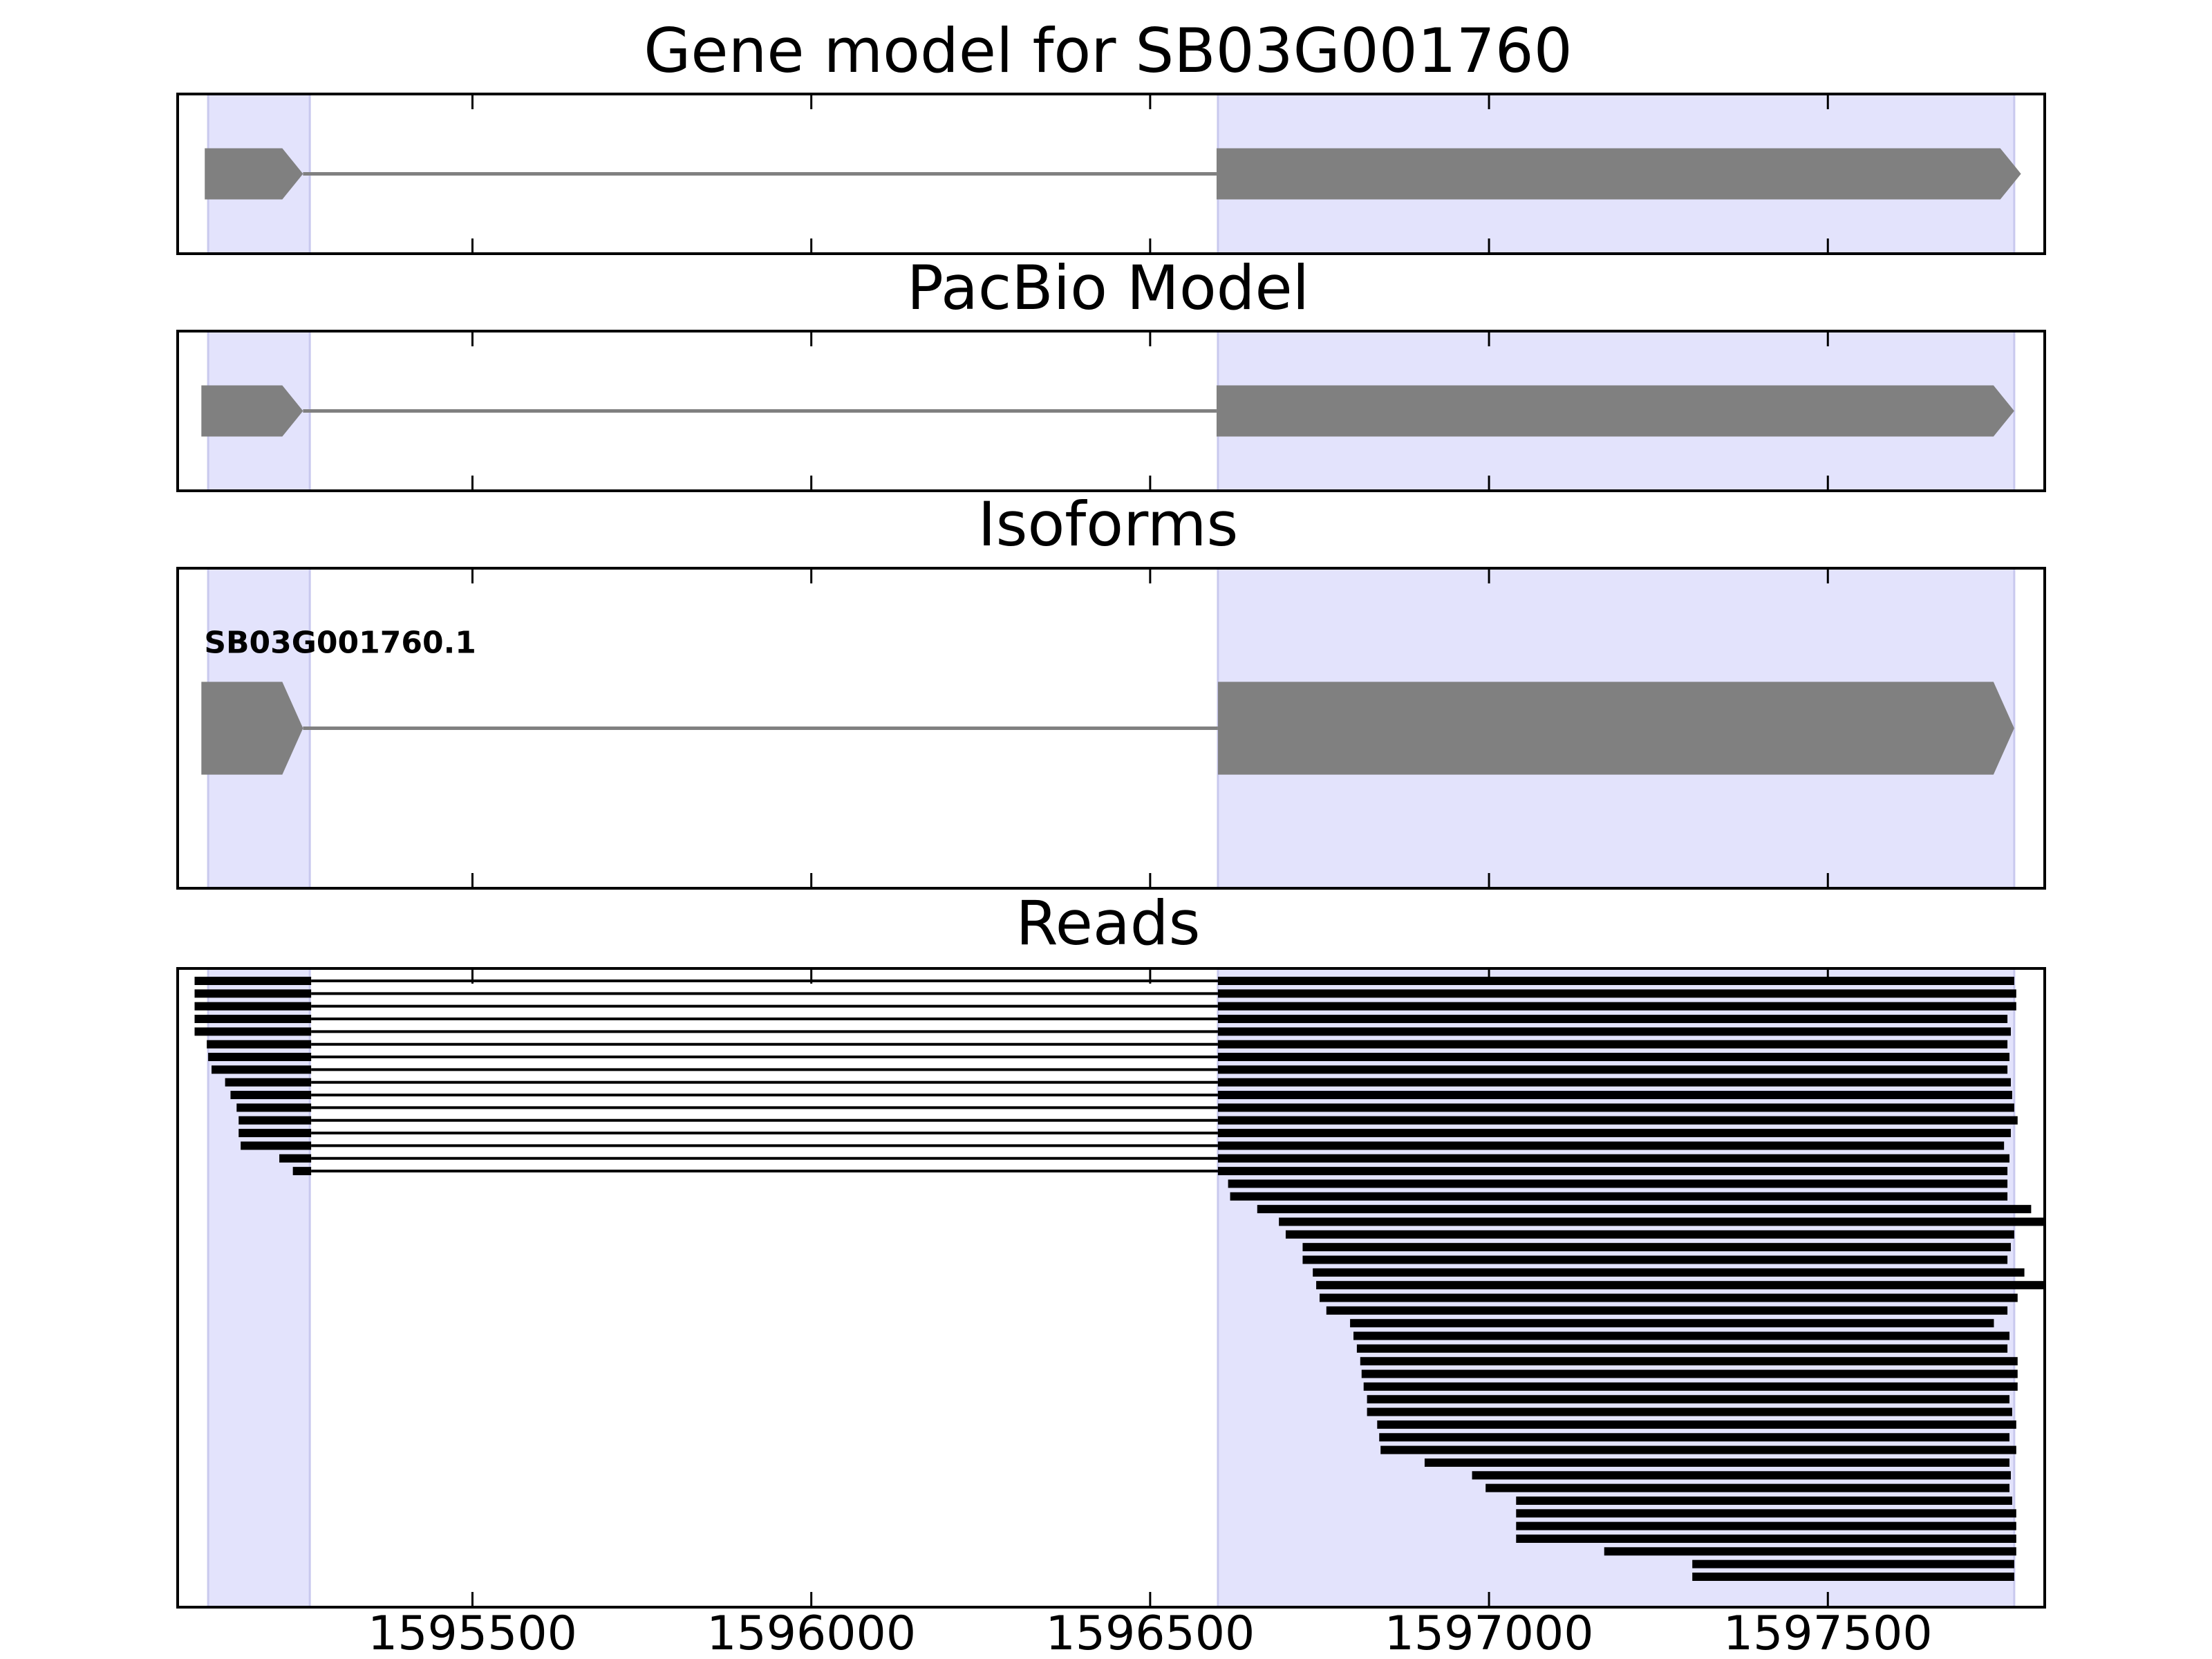 Image resolution: width=2212 pixels, height=1659 pixels. Describe the element at coordinates (1111, 174) in the screenshot. I see `panel-gene-model` at that location.